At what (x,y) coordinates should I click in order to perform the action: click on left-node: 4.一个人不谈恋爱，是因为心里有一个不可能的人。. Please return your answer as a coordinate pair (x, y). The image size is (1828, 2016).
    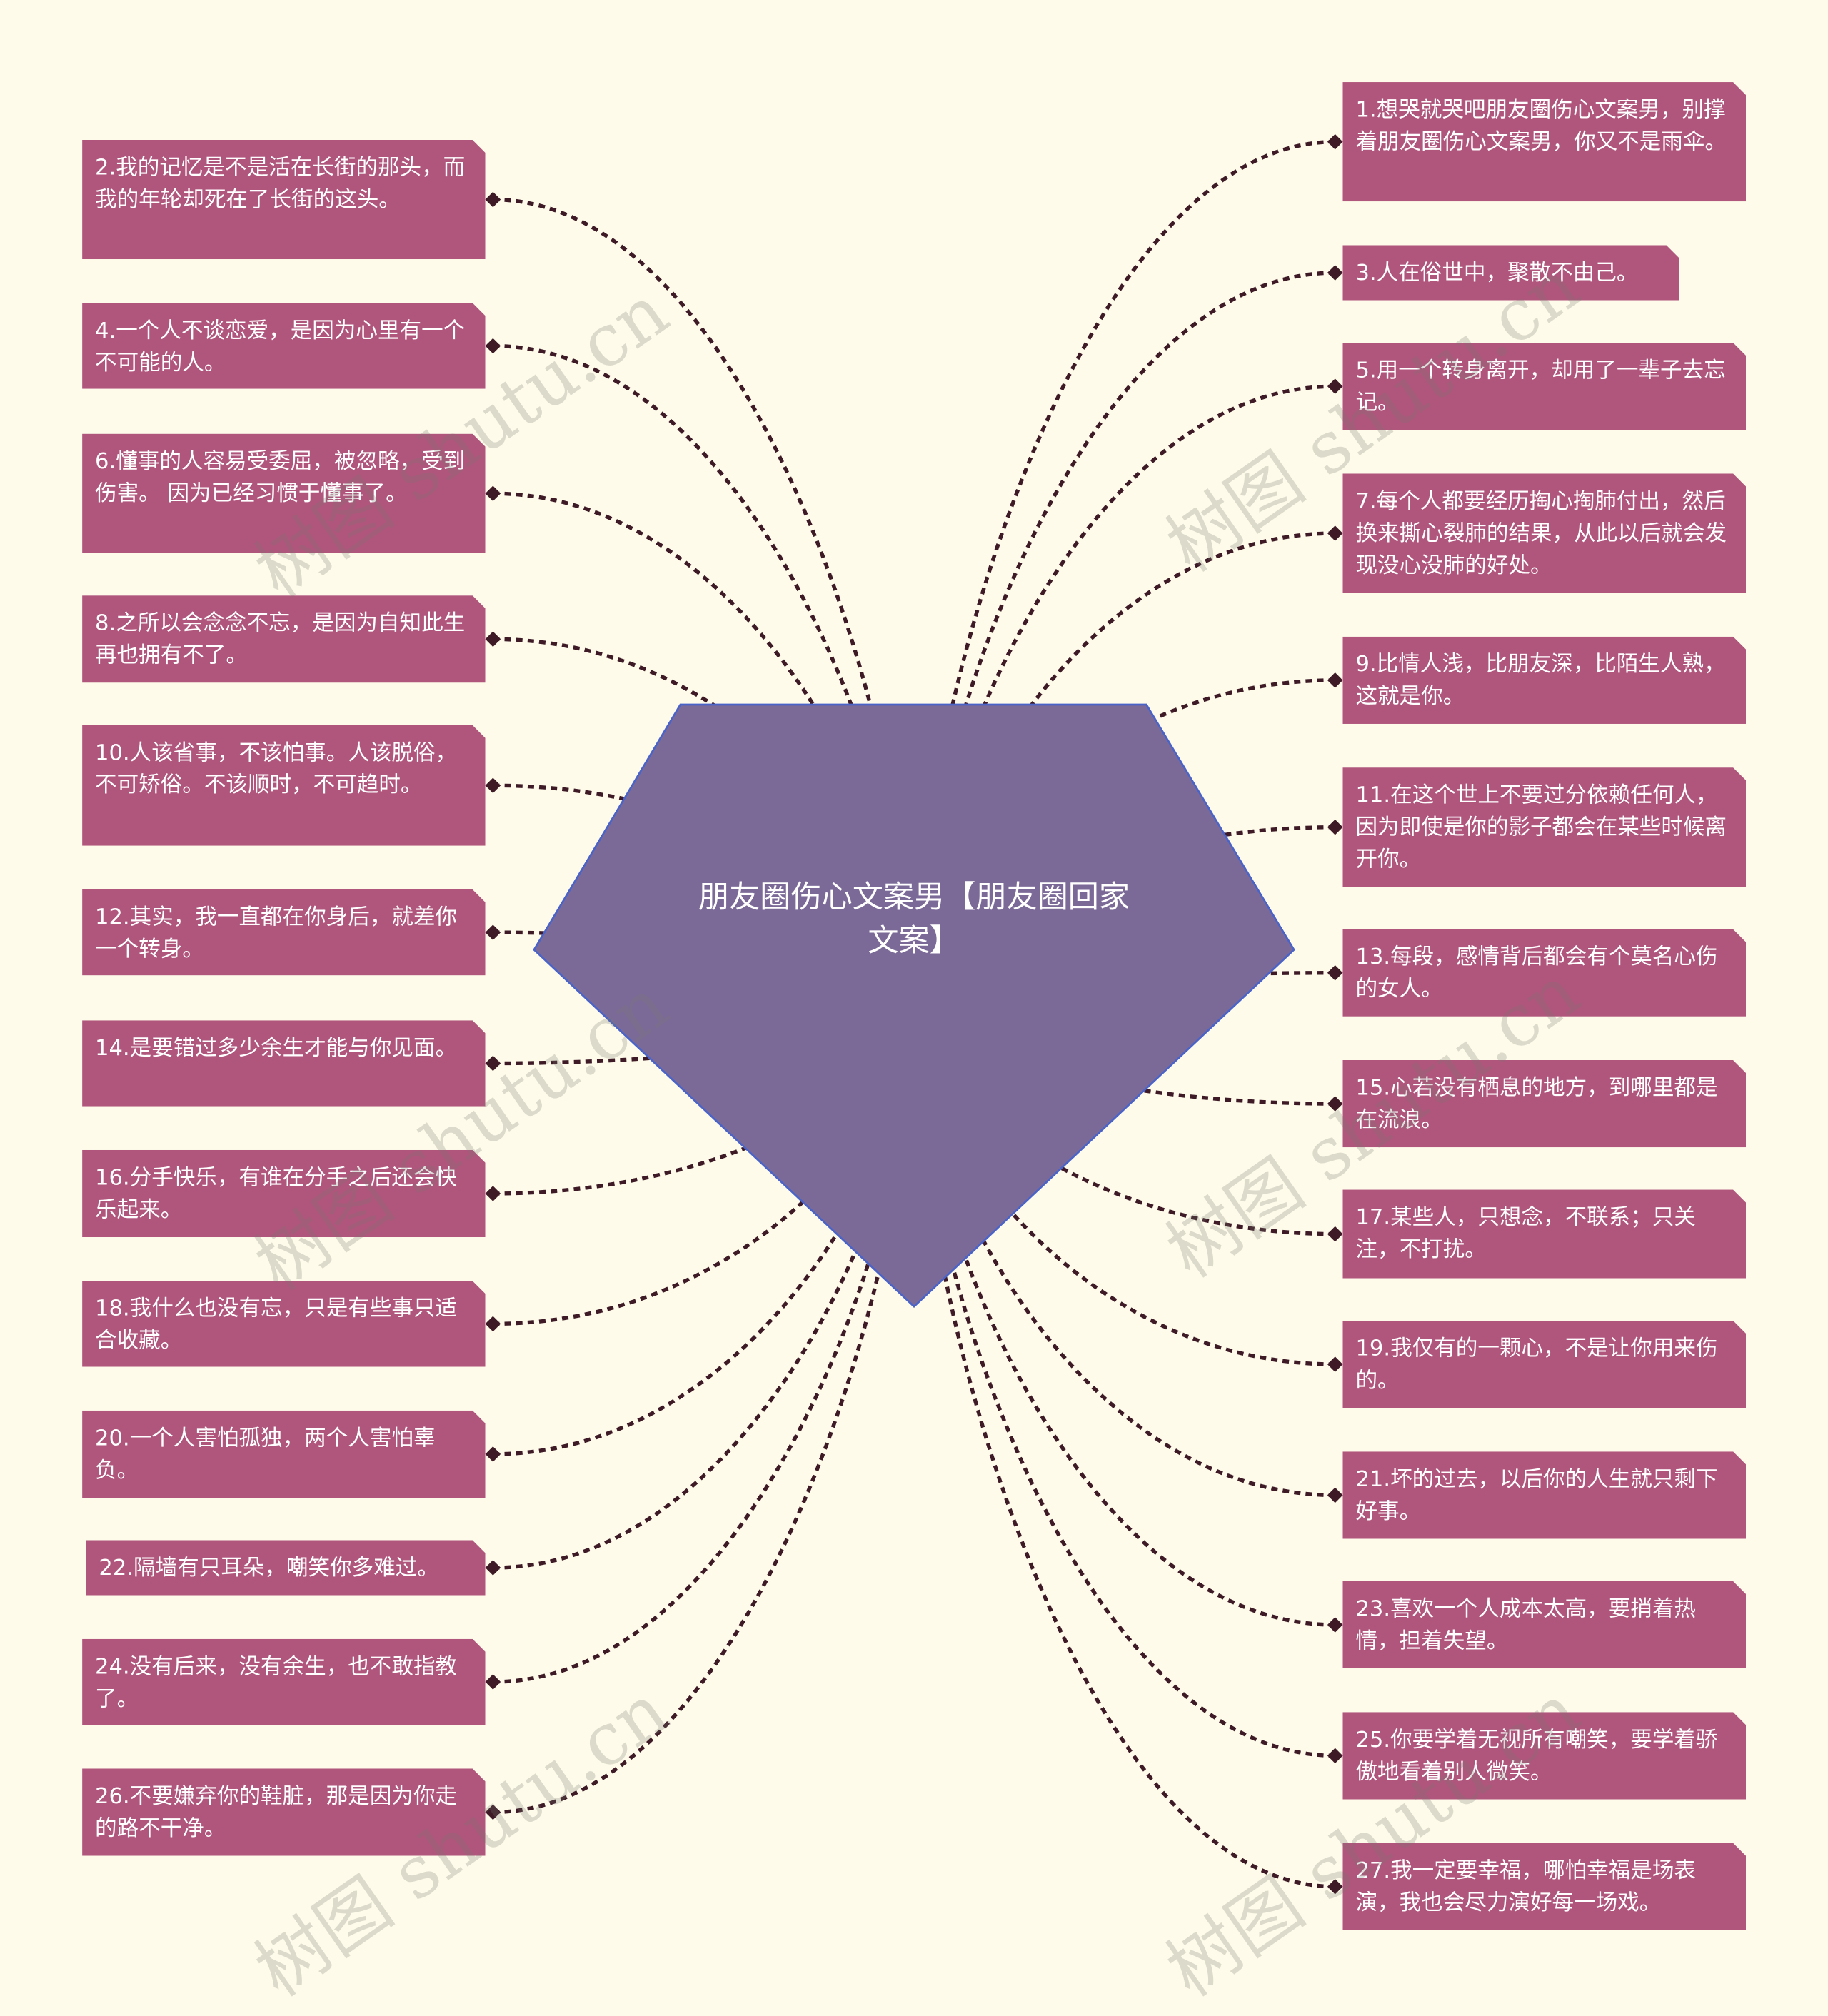
    Looking at the image, I should click on (284, 345).